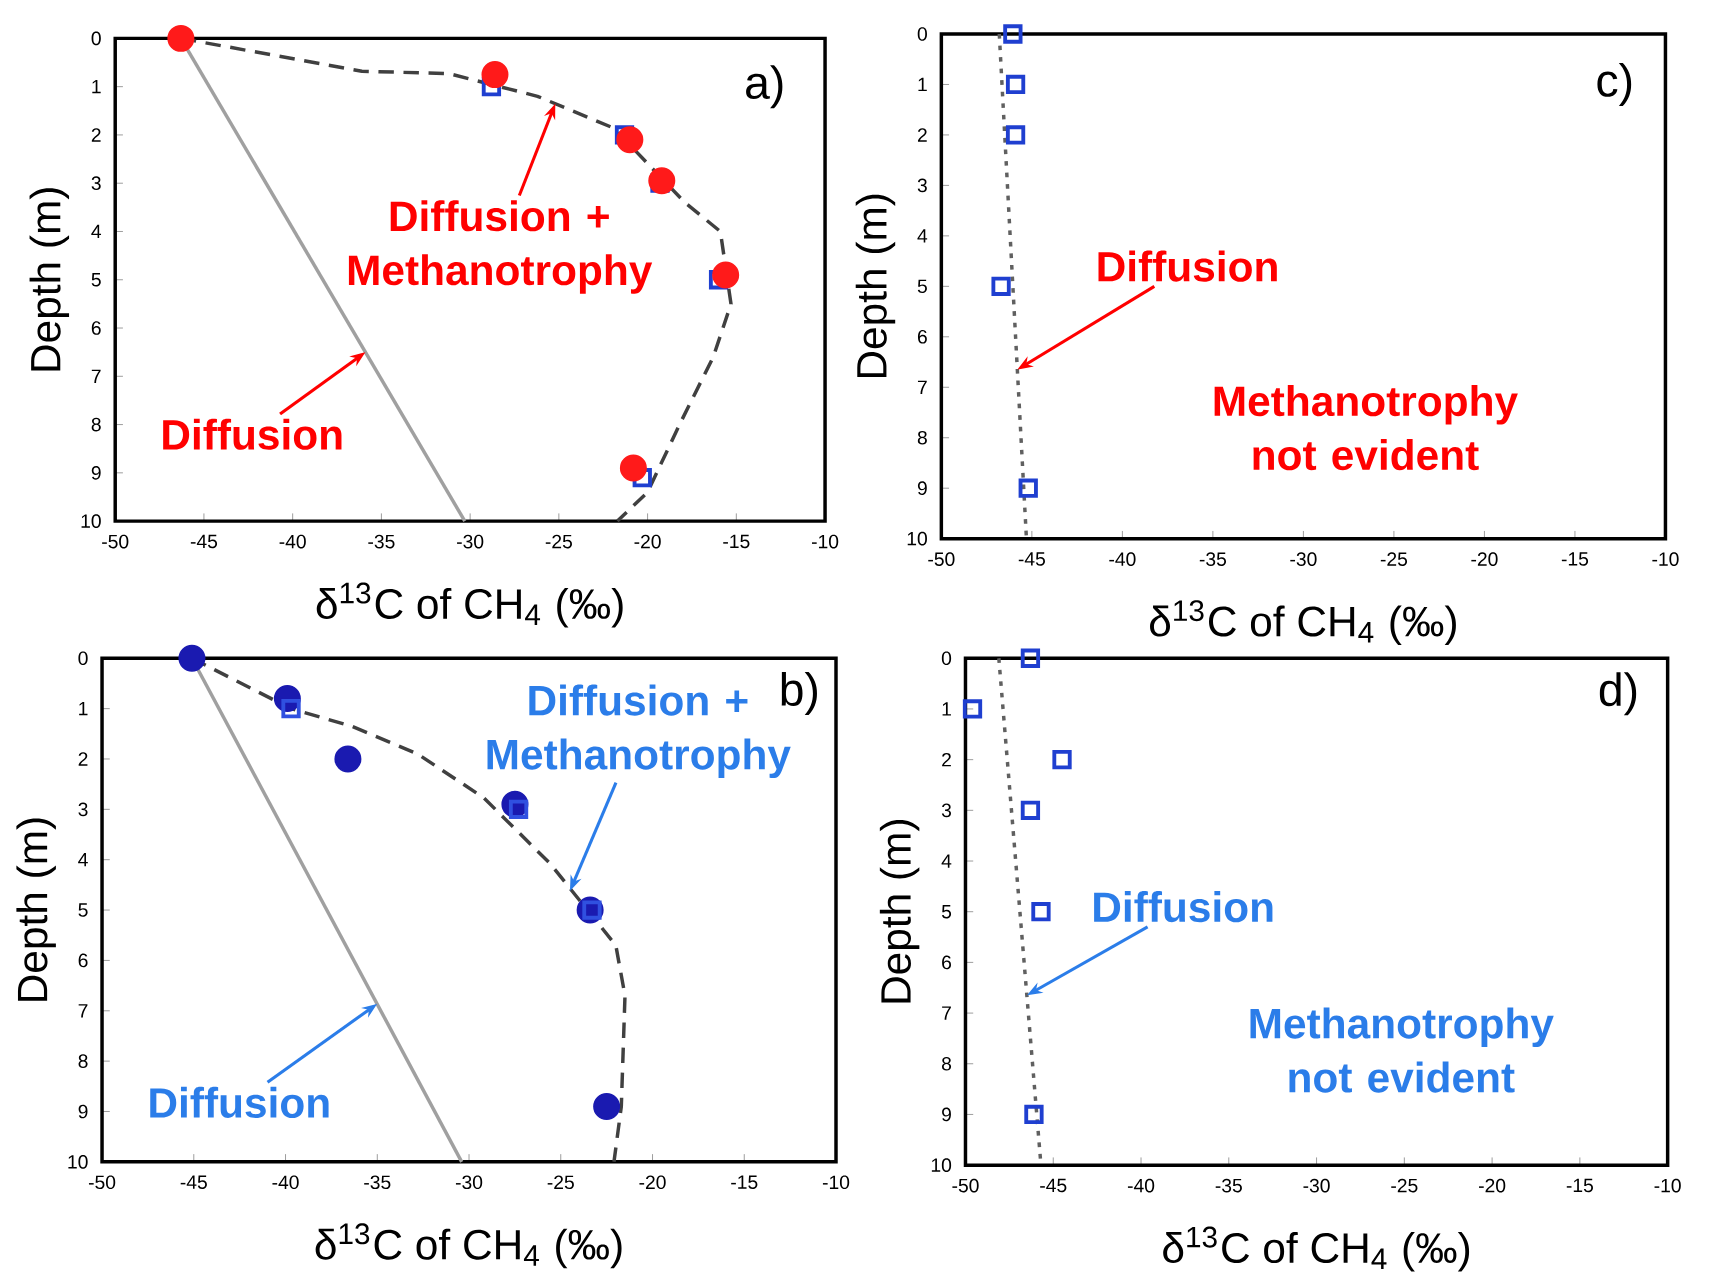 This screenshot has width=1728, height=1284. I want to click on annotation: Diffusion + Methanotrophy, so click(500, 247).